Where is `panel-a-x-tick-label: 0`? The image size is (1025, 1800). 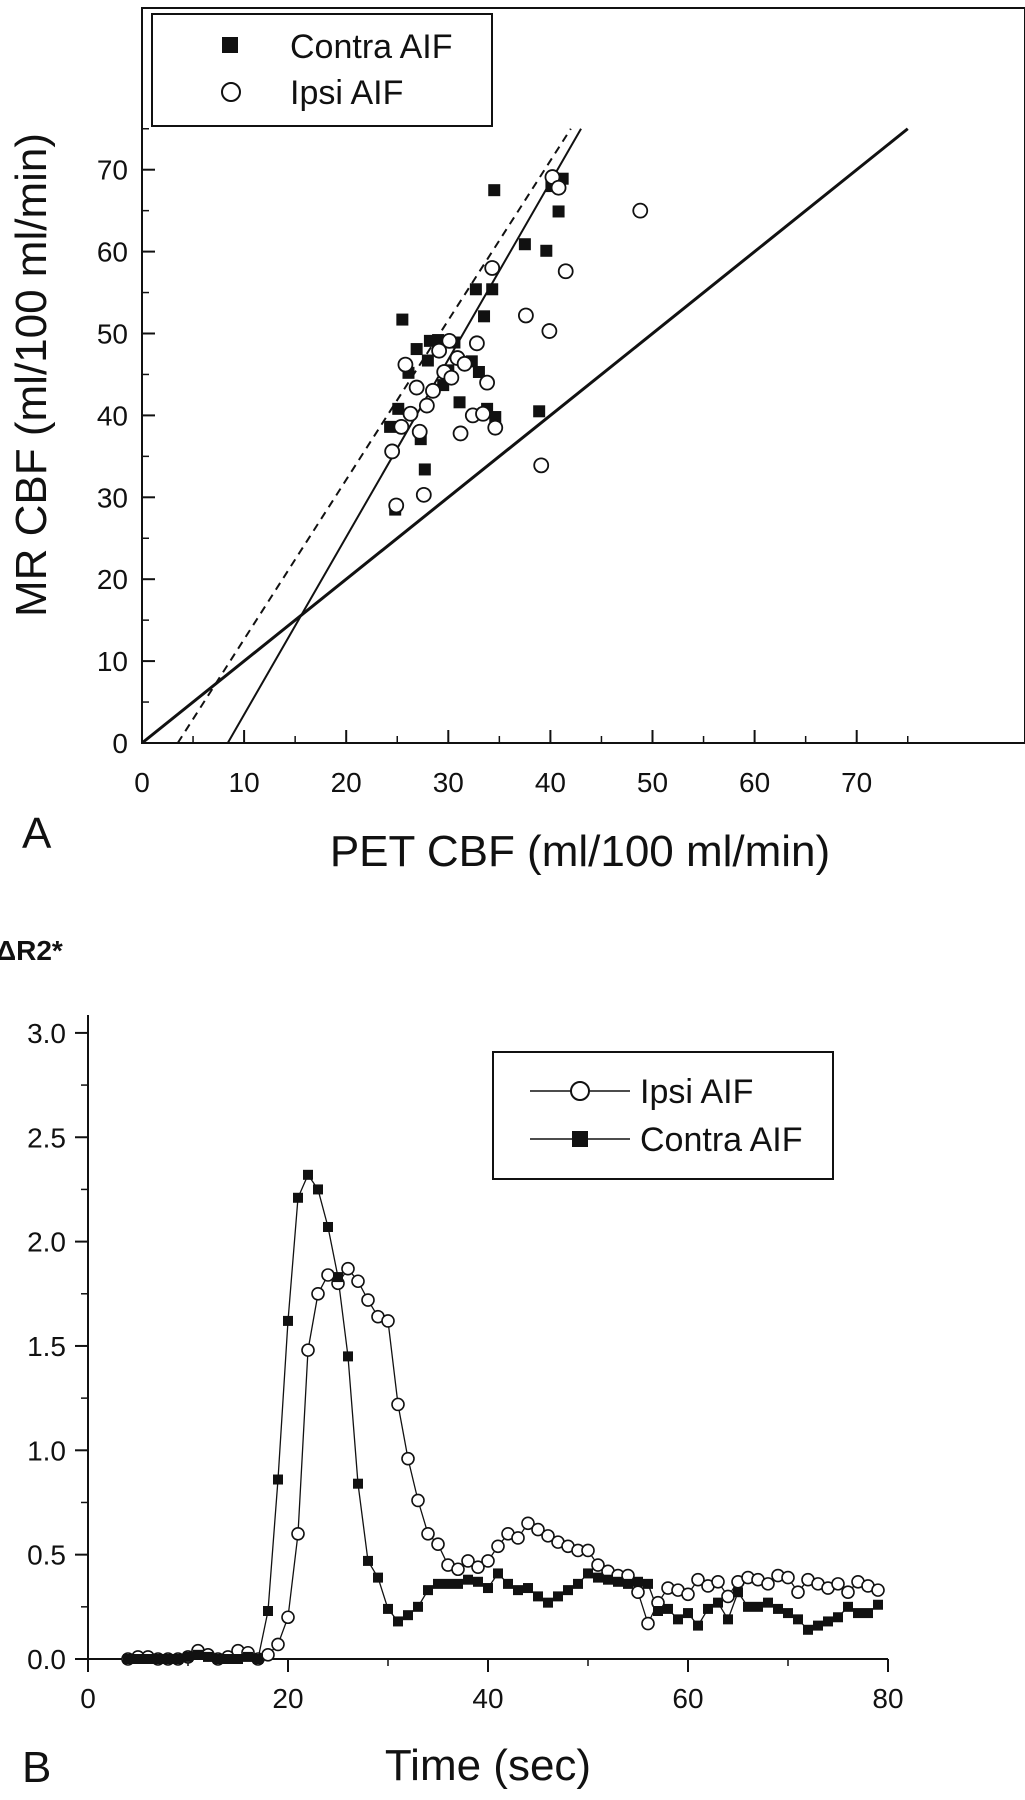 panel-a-x-tick-label: 0 is located at coordinates (142, 782).